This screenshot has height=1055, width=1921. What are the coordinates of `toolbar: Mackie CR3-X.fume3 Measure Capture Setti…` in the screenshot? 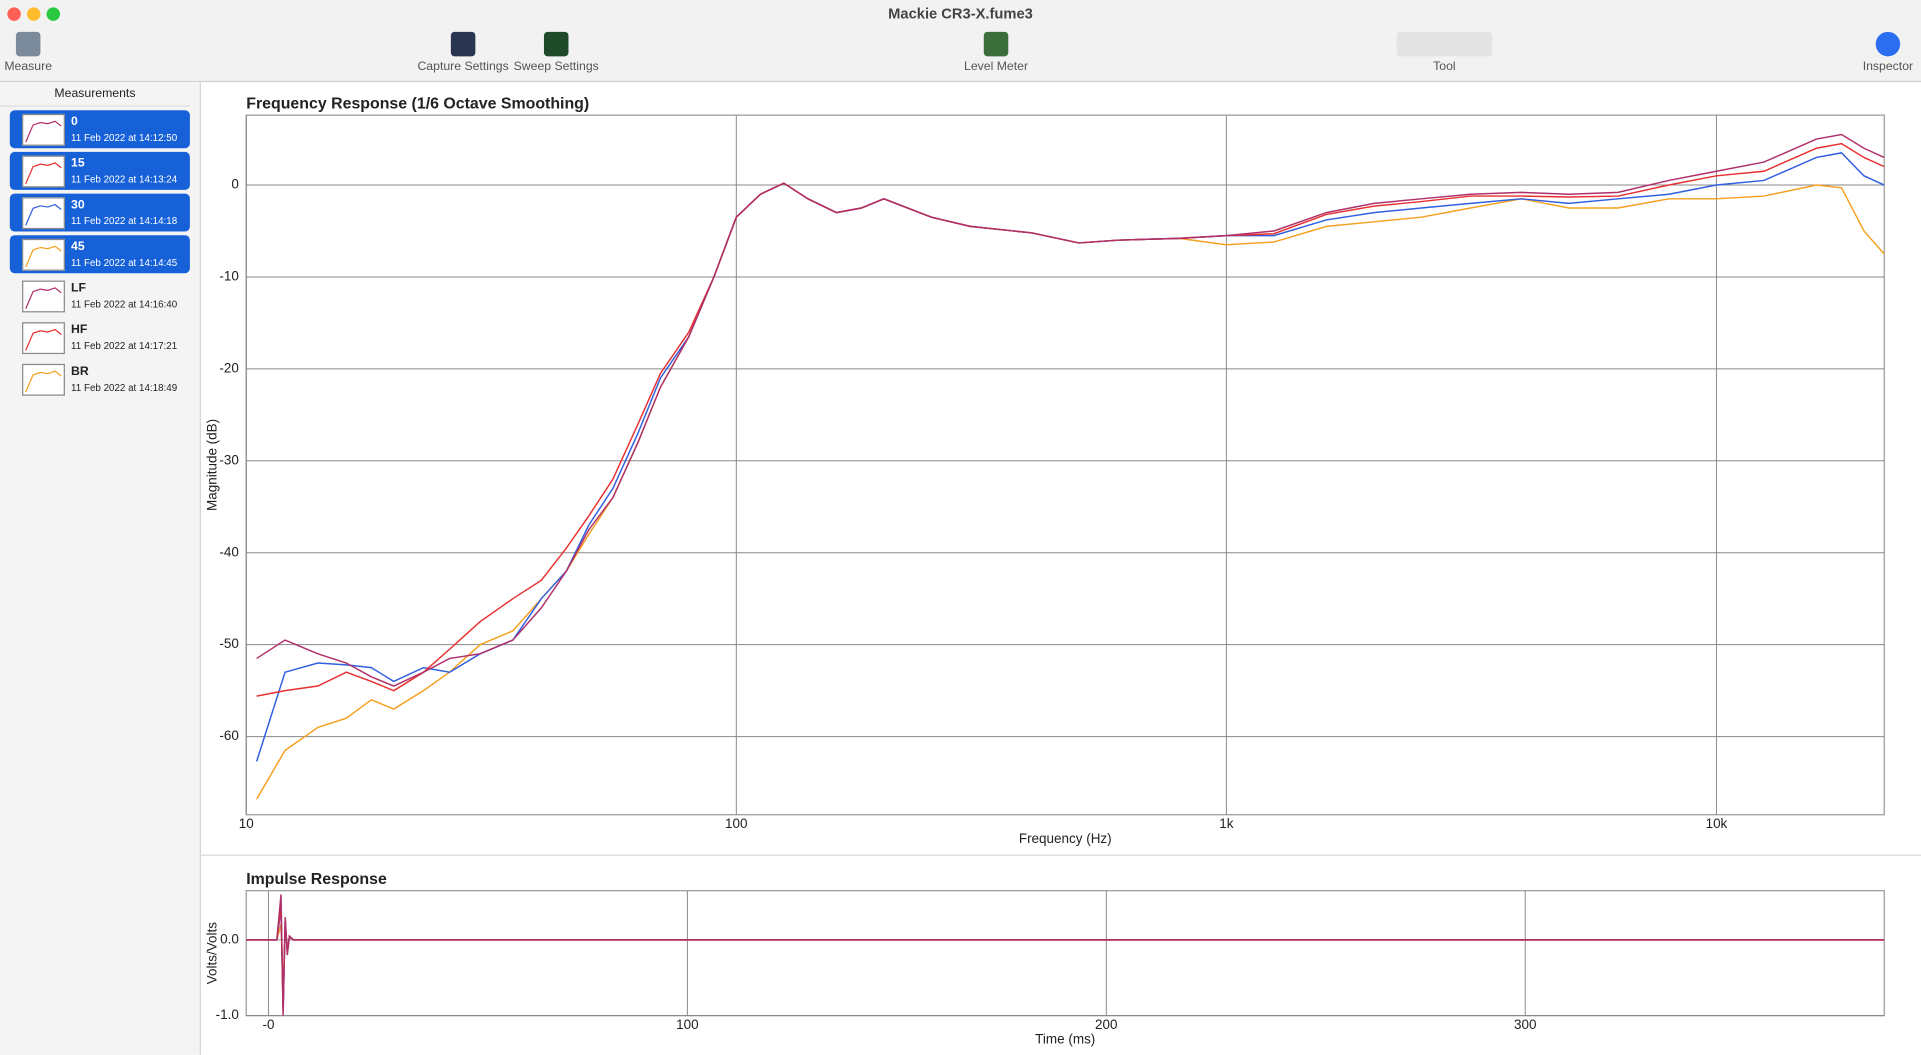 It's located at (960, 41).